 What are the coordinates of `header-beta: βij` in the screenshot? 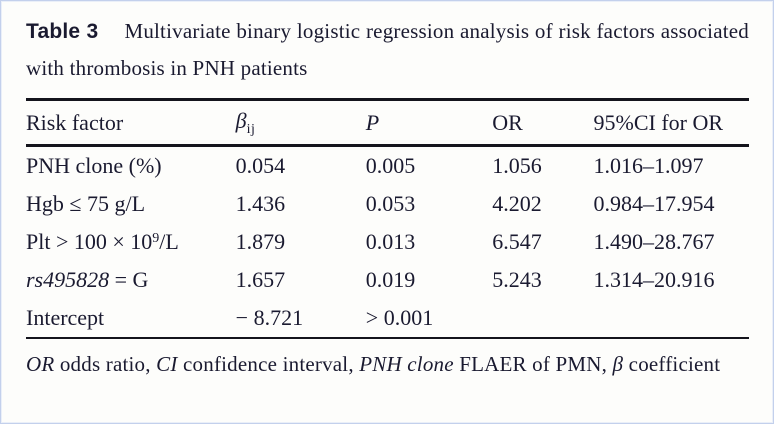 It's located at (300, 124).